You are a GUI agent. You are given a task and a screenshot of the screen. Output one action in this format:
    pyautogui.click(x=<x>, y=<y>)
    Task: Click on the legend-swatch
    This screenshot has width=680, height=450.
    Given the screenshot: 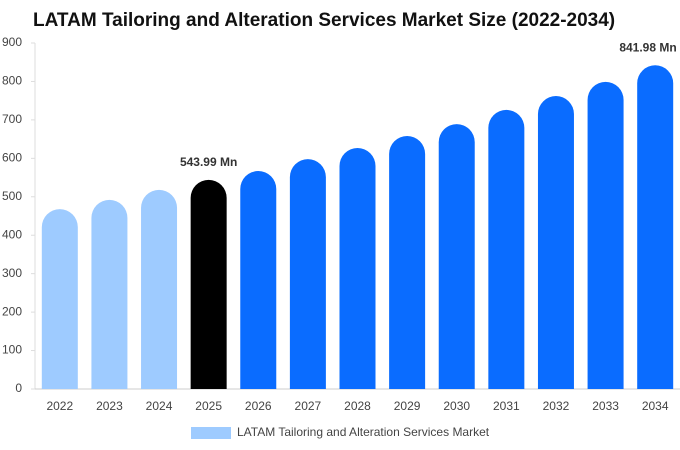 What is the action you would take?
    pyautogui.click(x=211, y=433)
    